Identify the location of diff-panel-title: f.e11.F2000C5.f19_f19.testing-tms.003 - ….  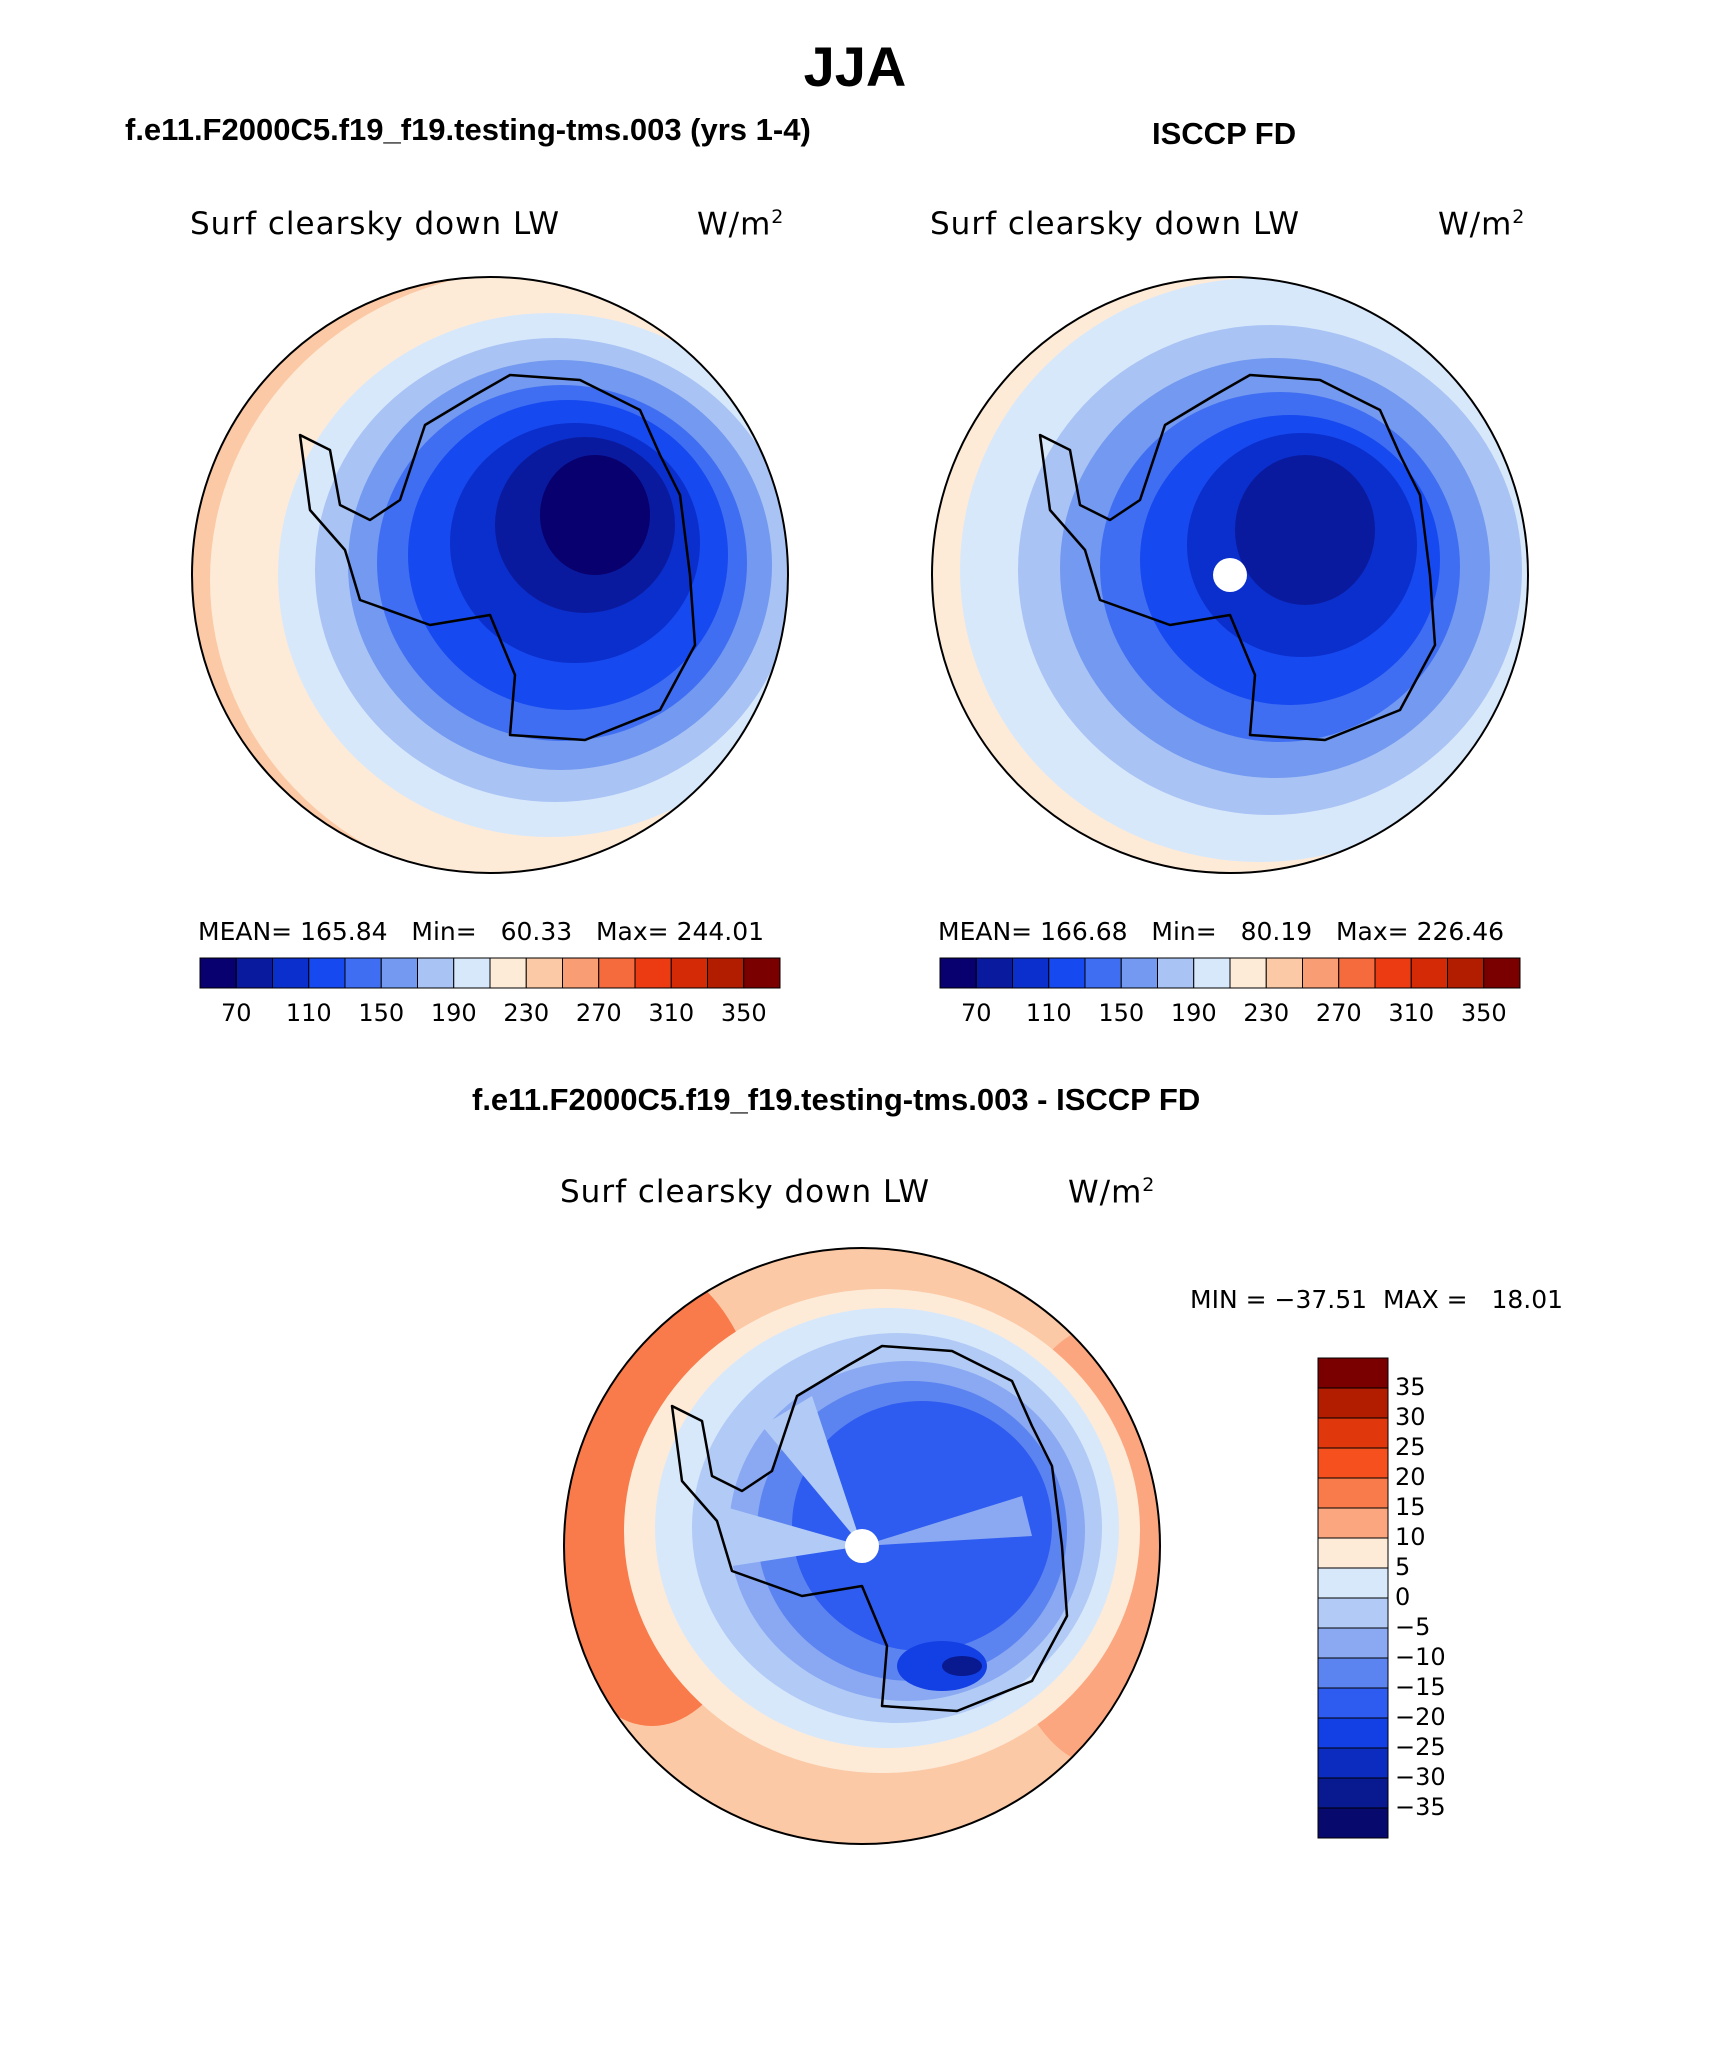
(836, 1099).